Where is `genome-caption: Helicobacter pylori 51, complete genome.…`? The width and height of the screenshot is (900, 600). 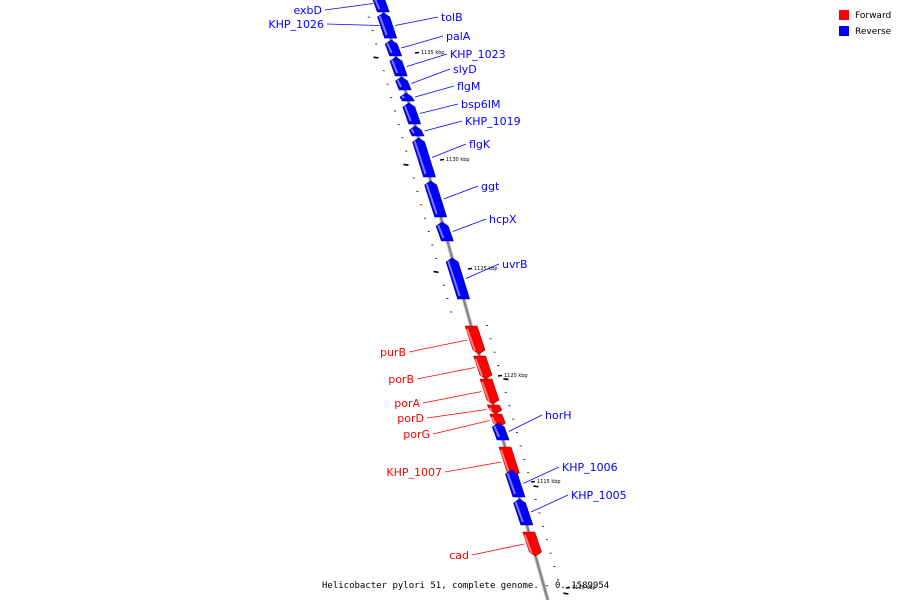 genome-caption: Helicobacter pylori 51, complete genome.… is located at coordinates (465, 586).